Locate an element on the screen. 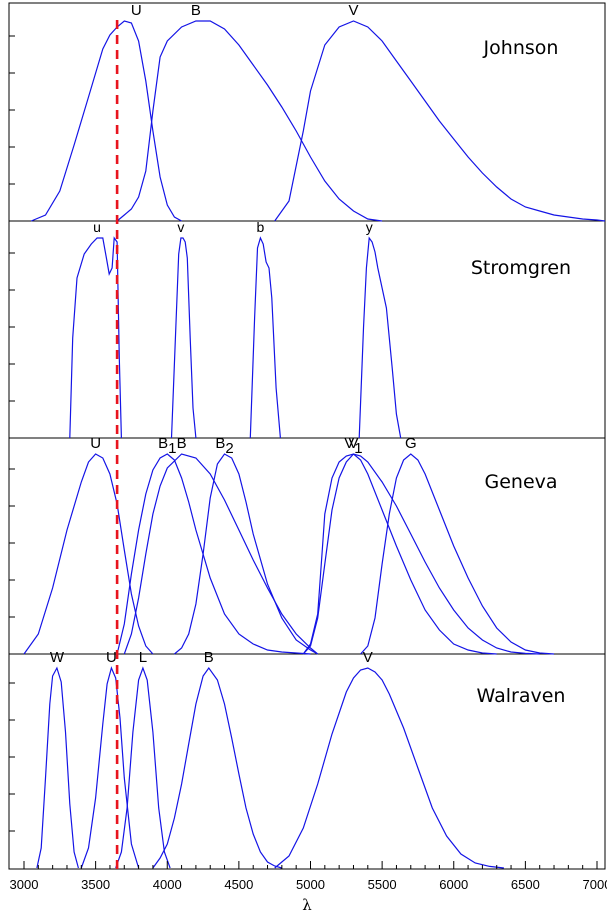 The image size is (607, 915). panel-title: Stromgren is located at coordinates (521, 268).